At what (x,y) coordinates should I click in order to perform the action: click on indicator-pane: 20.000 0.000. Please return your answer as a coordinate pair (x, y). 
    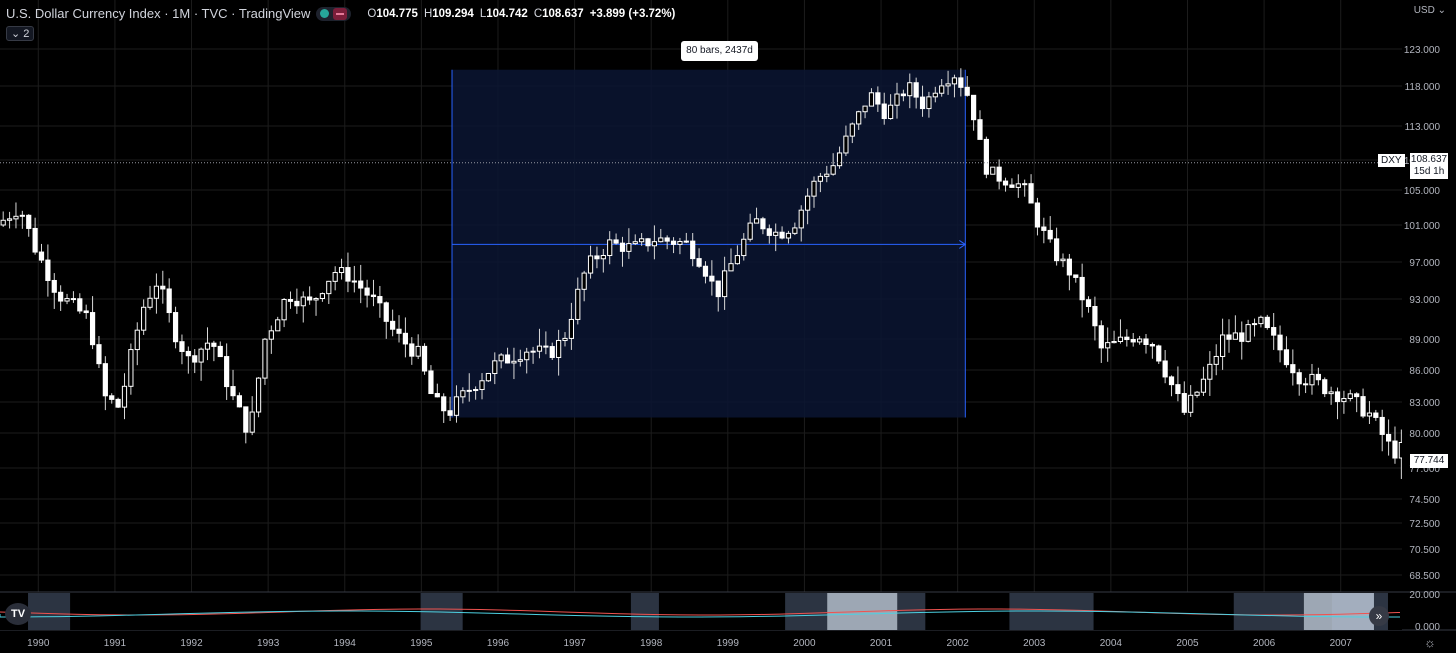
    Looking at the image, I should click on (720, 611).